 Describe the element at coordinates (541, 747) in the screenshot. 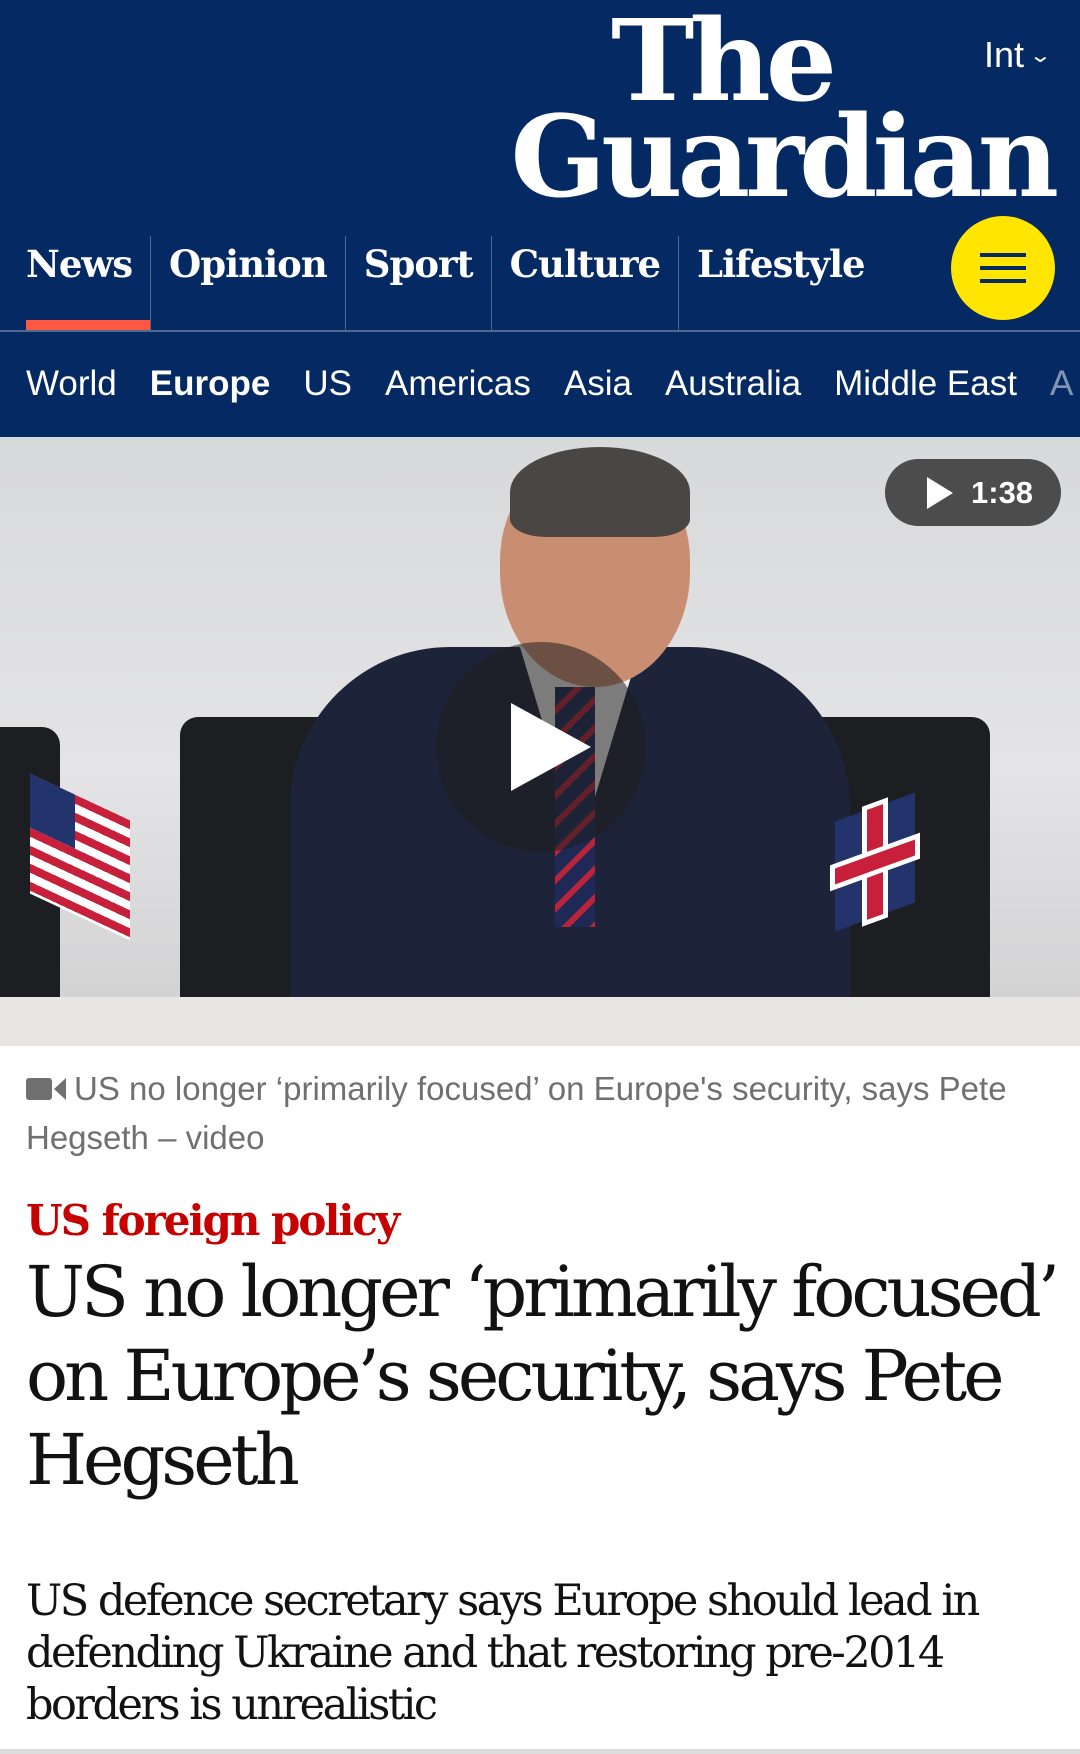

I see `play-button` at that location.